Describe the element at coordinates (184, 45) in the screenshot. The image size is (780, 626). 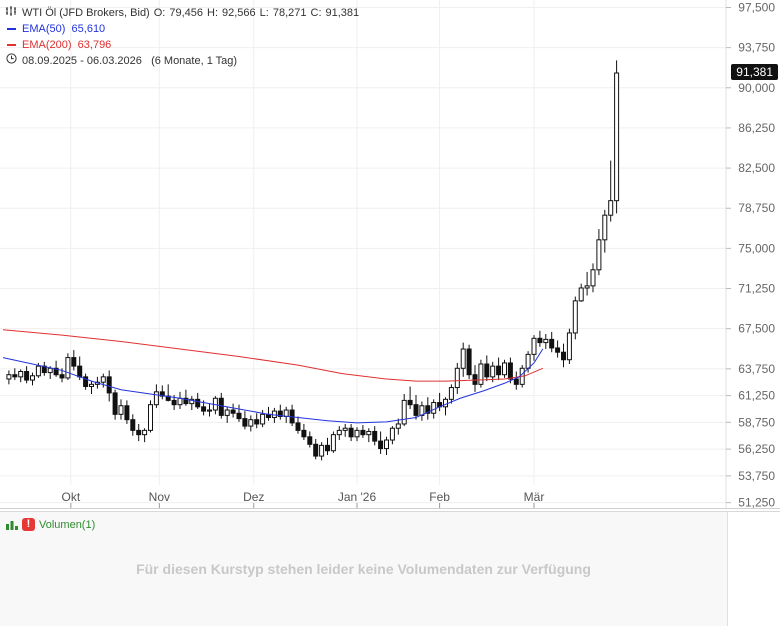
I see `ema200-legend: EMA(200) 63,796` at that location.